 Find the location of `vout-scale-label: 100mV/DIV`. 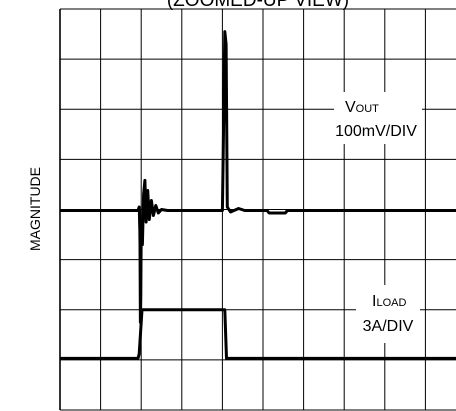

vout-scale-label: 100mV/DIV is located at coordinates (376, 131).